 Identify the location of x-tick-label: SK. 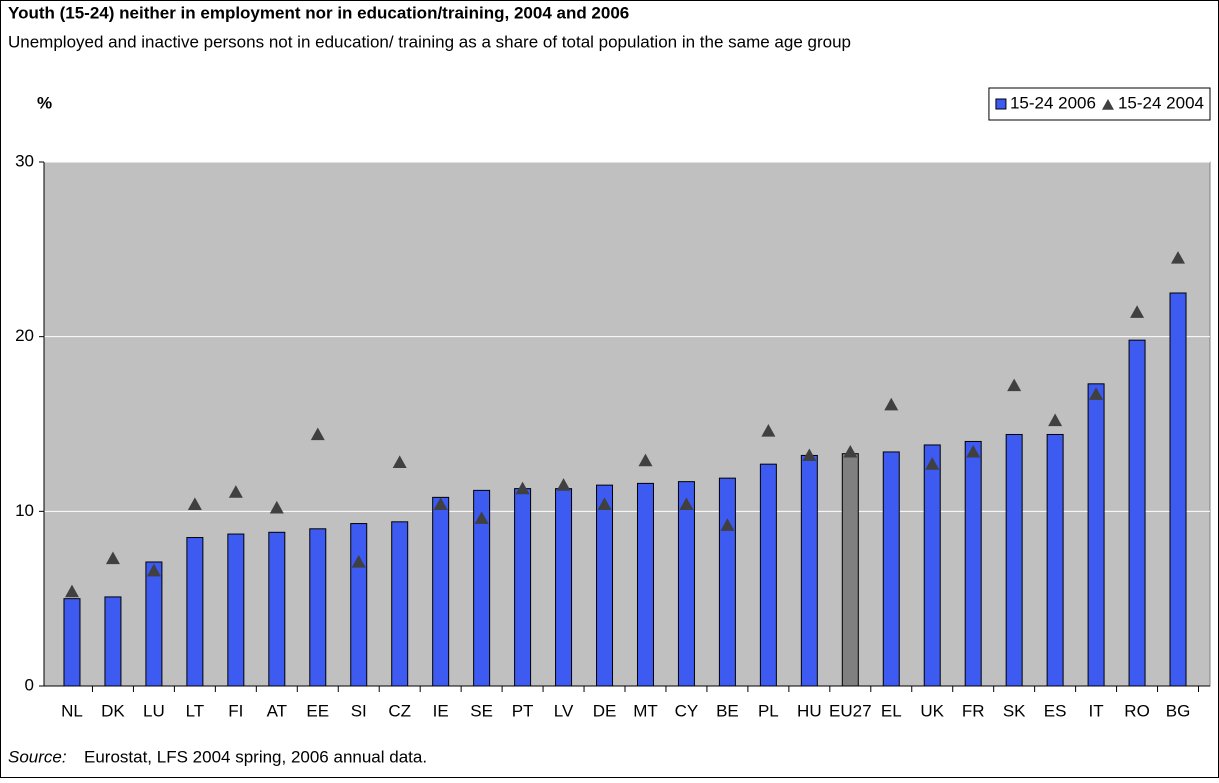
(1014, 710).